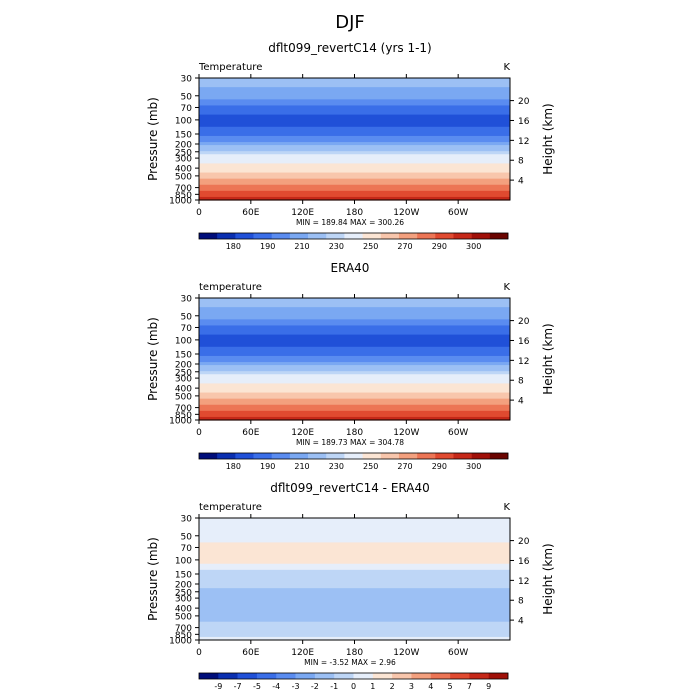 The width and height of the screenshot is (700, 700). I want to click on pressure-tick-label: 850, so click(183, 636).